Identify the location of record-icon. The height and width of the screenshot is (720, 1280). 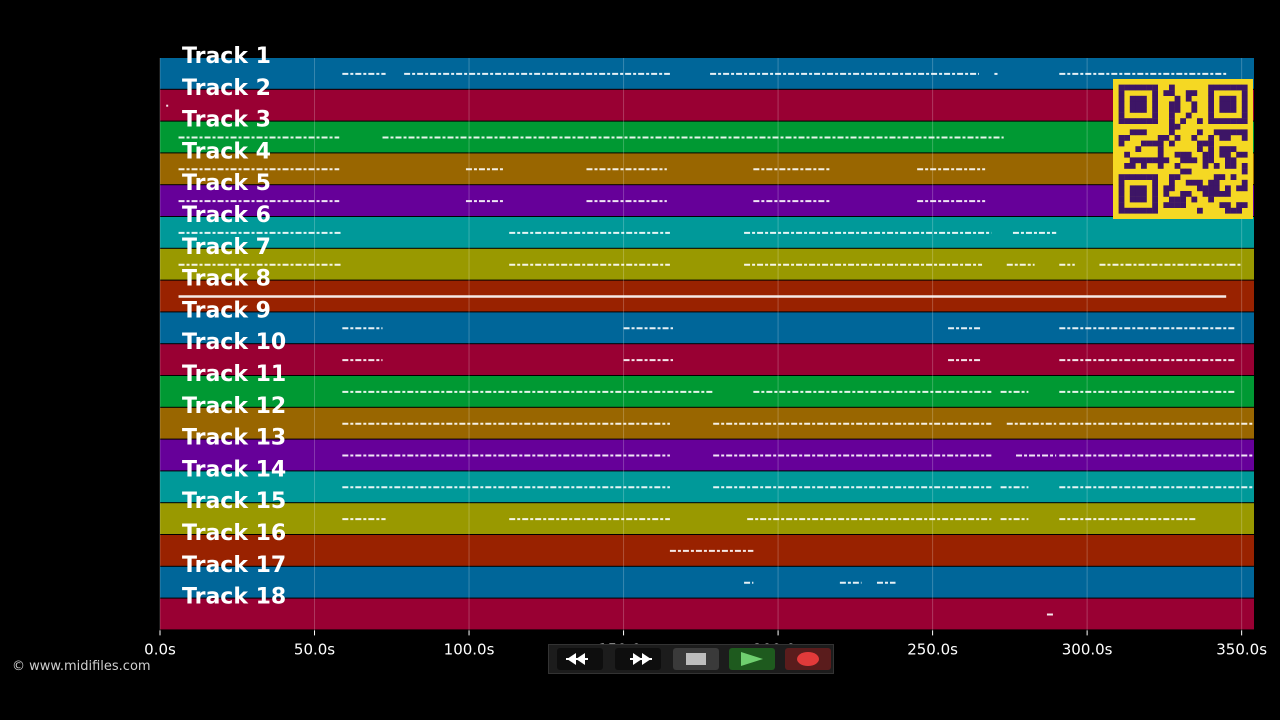
(808, 659).